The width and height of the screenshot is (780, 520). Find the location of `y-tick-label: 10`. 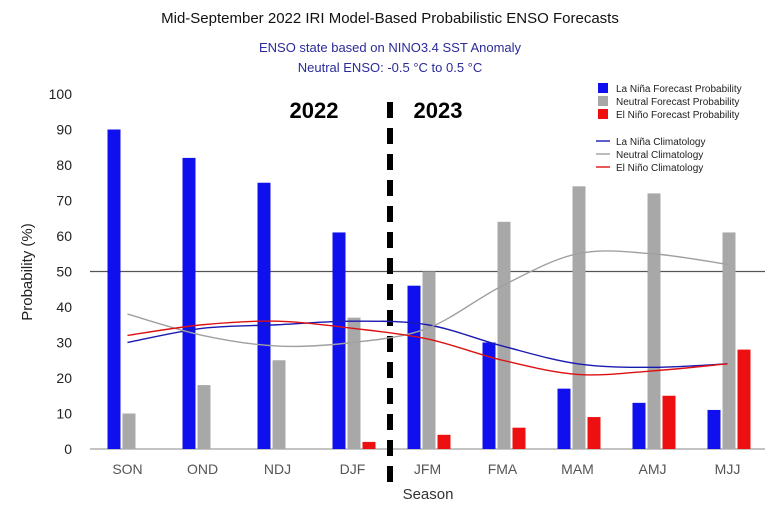

y-tick-label: 10 is located at coordinates (64, 414).